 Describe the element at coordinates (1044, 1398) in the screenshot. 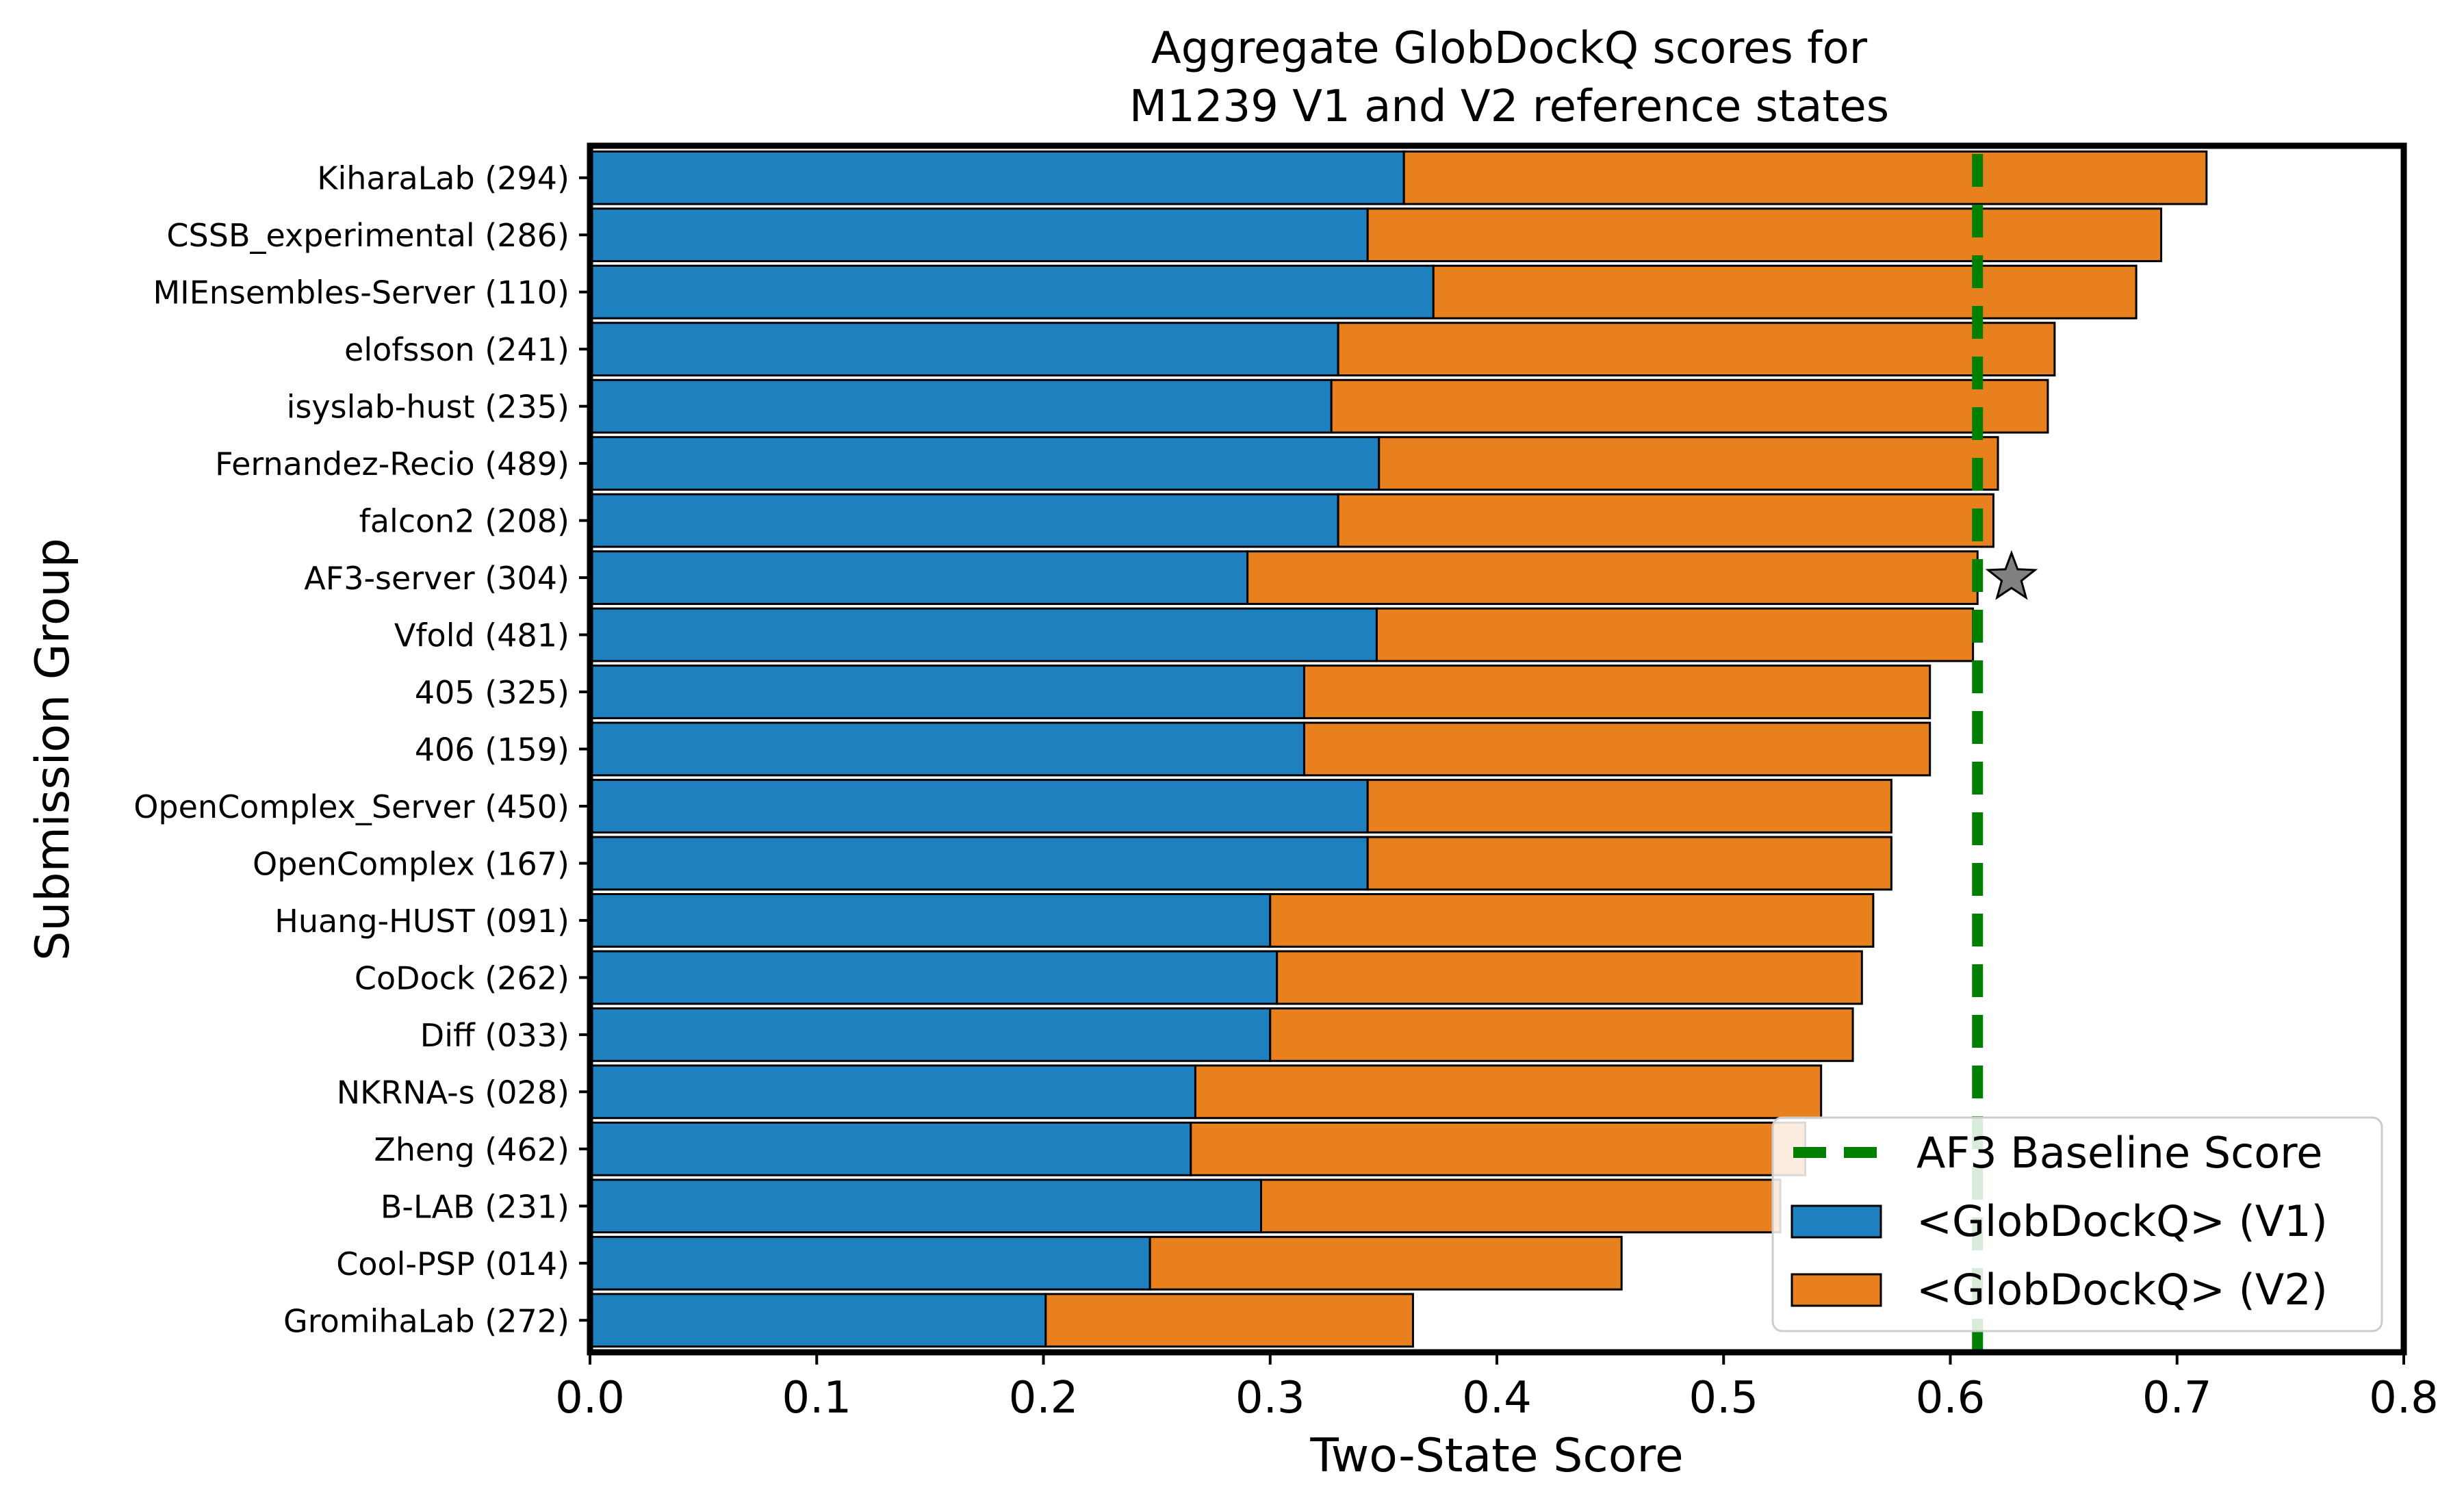

I see `x-tick-label: 0.2` at that location.